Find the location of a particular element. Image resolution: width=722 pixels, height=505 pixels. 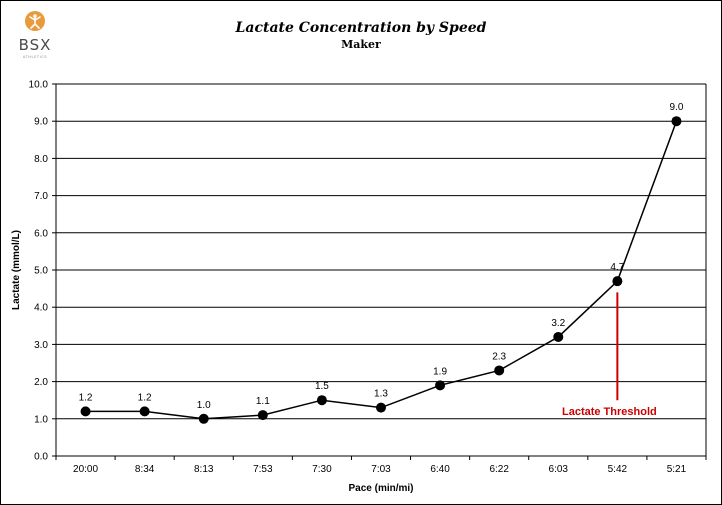

x-tick-label: 5:42 is located at coordinates (618, 469).